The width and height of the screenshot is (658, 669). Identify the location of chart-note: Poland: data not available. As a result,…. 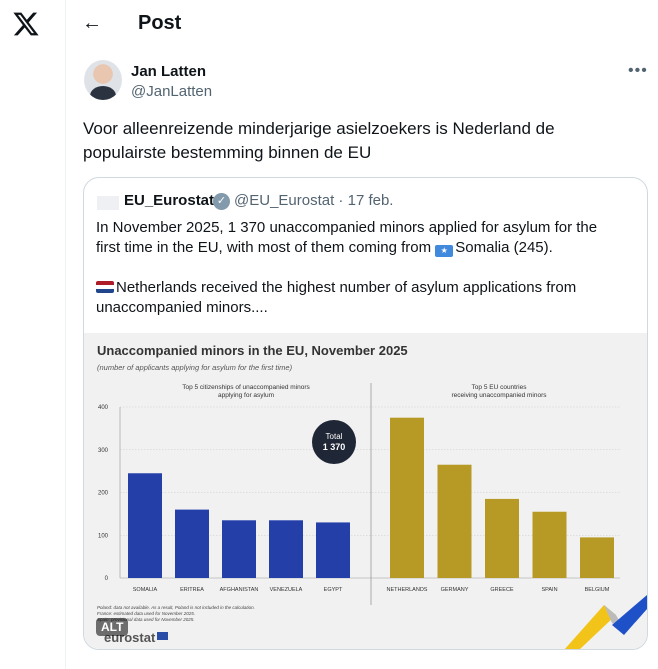
(176, 607).